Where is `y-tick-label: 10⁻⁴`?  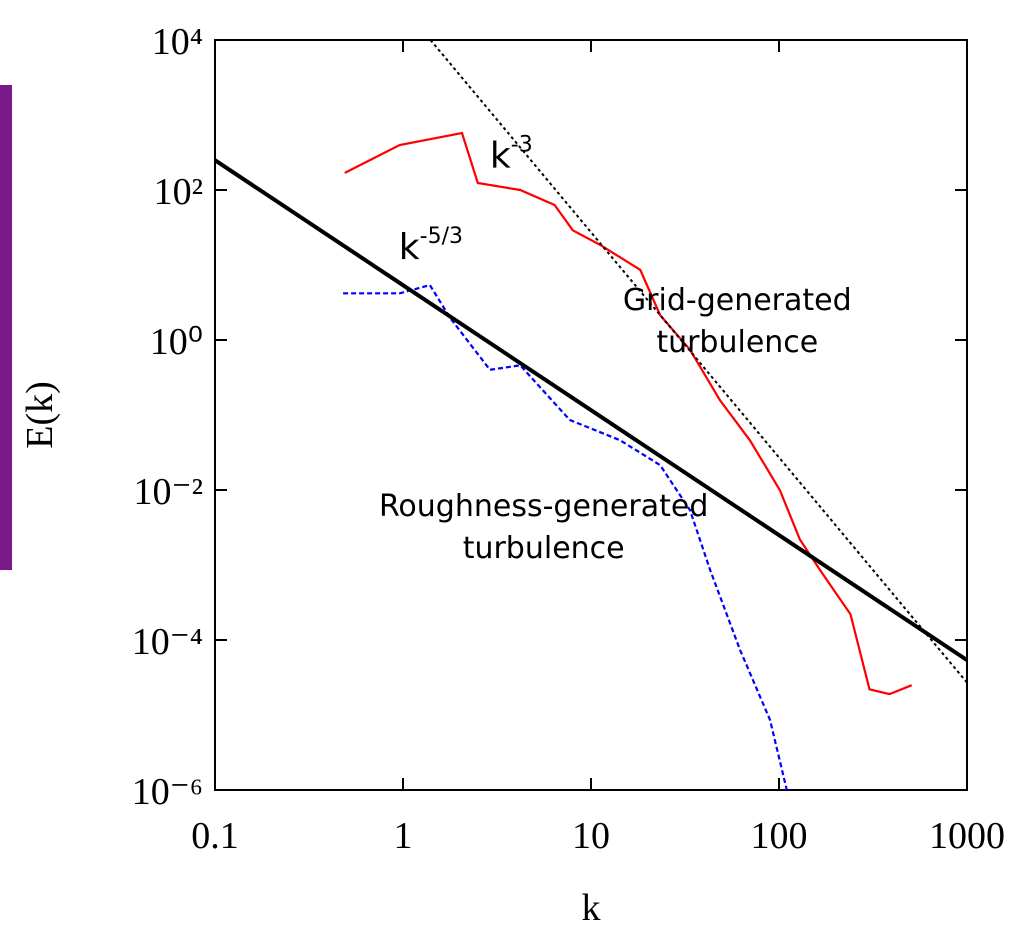 y-tick-label: 10⁻⁴ is located at coordinates (167, 642).